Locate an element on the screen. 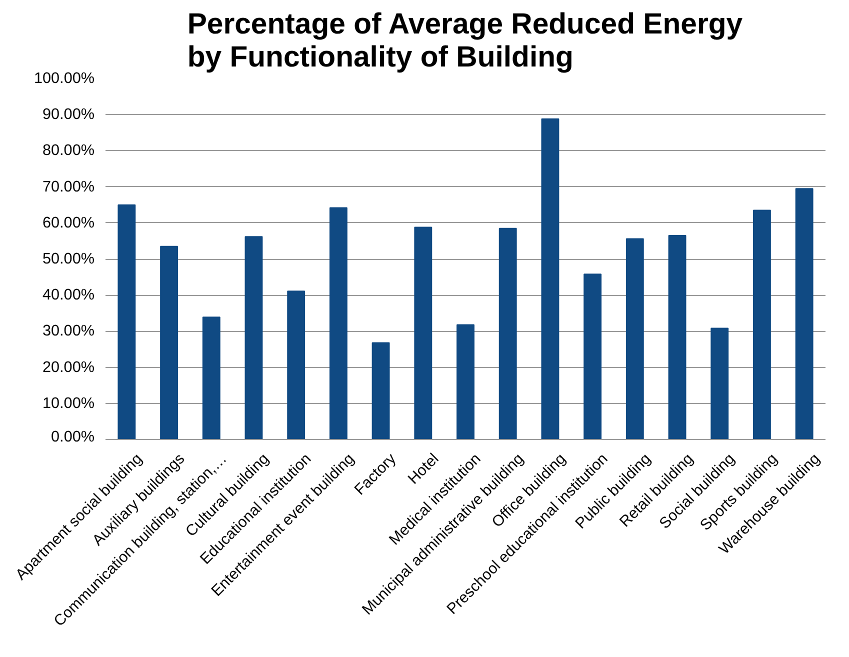  y-tick-label: 80.00% is located at coordinates (68, 151).